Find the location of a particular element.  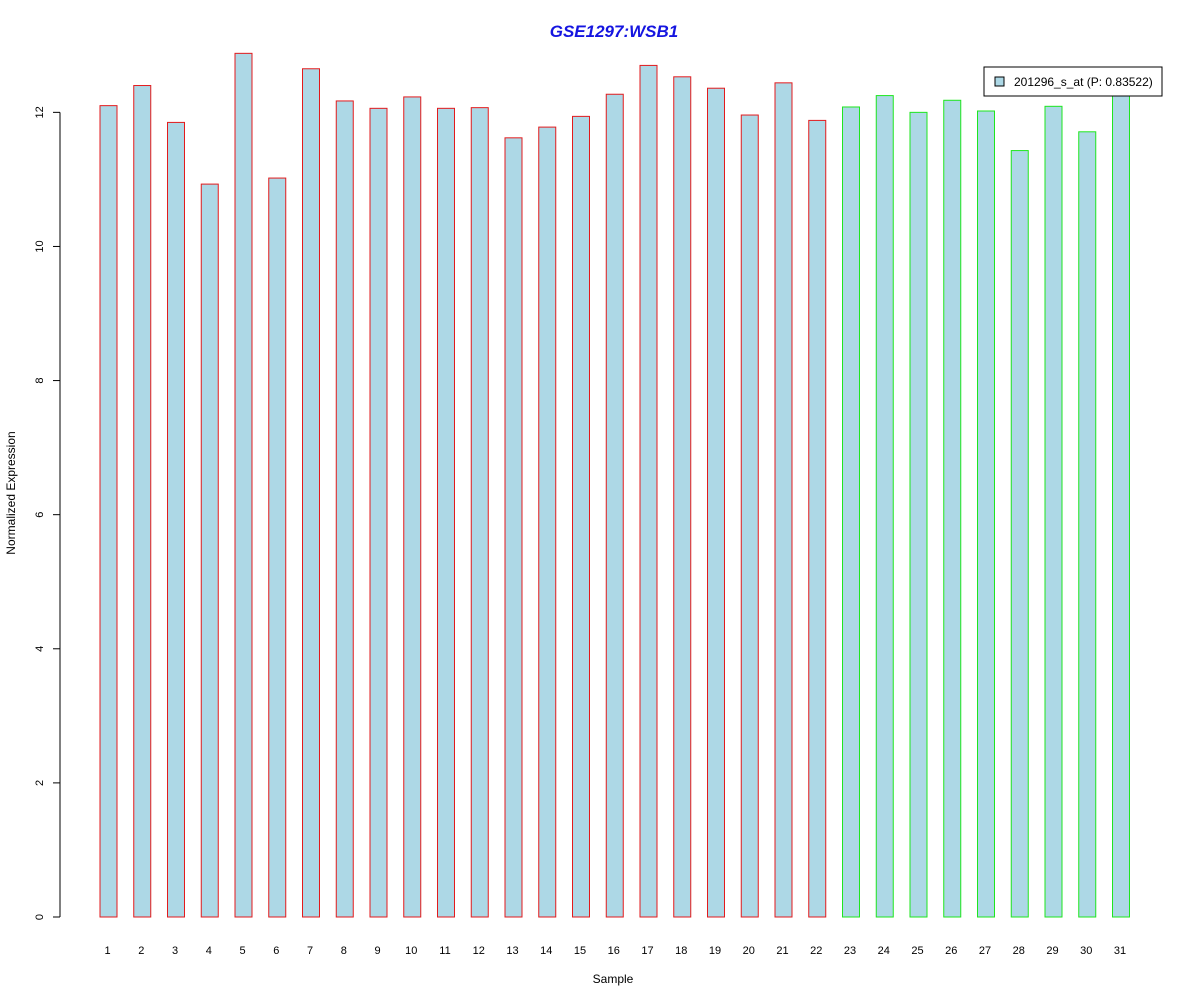

x-tick-label: 12 is located at coordinates (479, 951).